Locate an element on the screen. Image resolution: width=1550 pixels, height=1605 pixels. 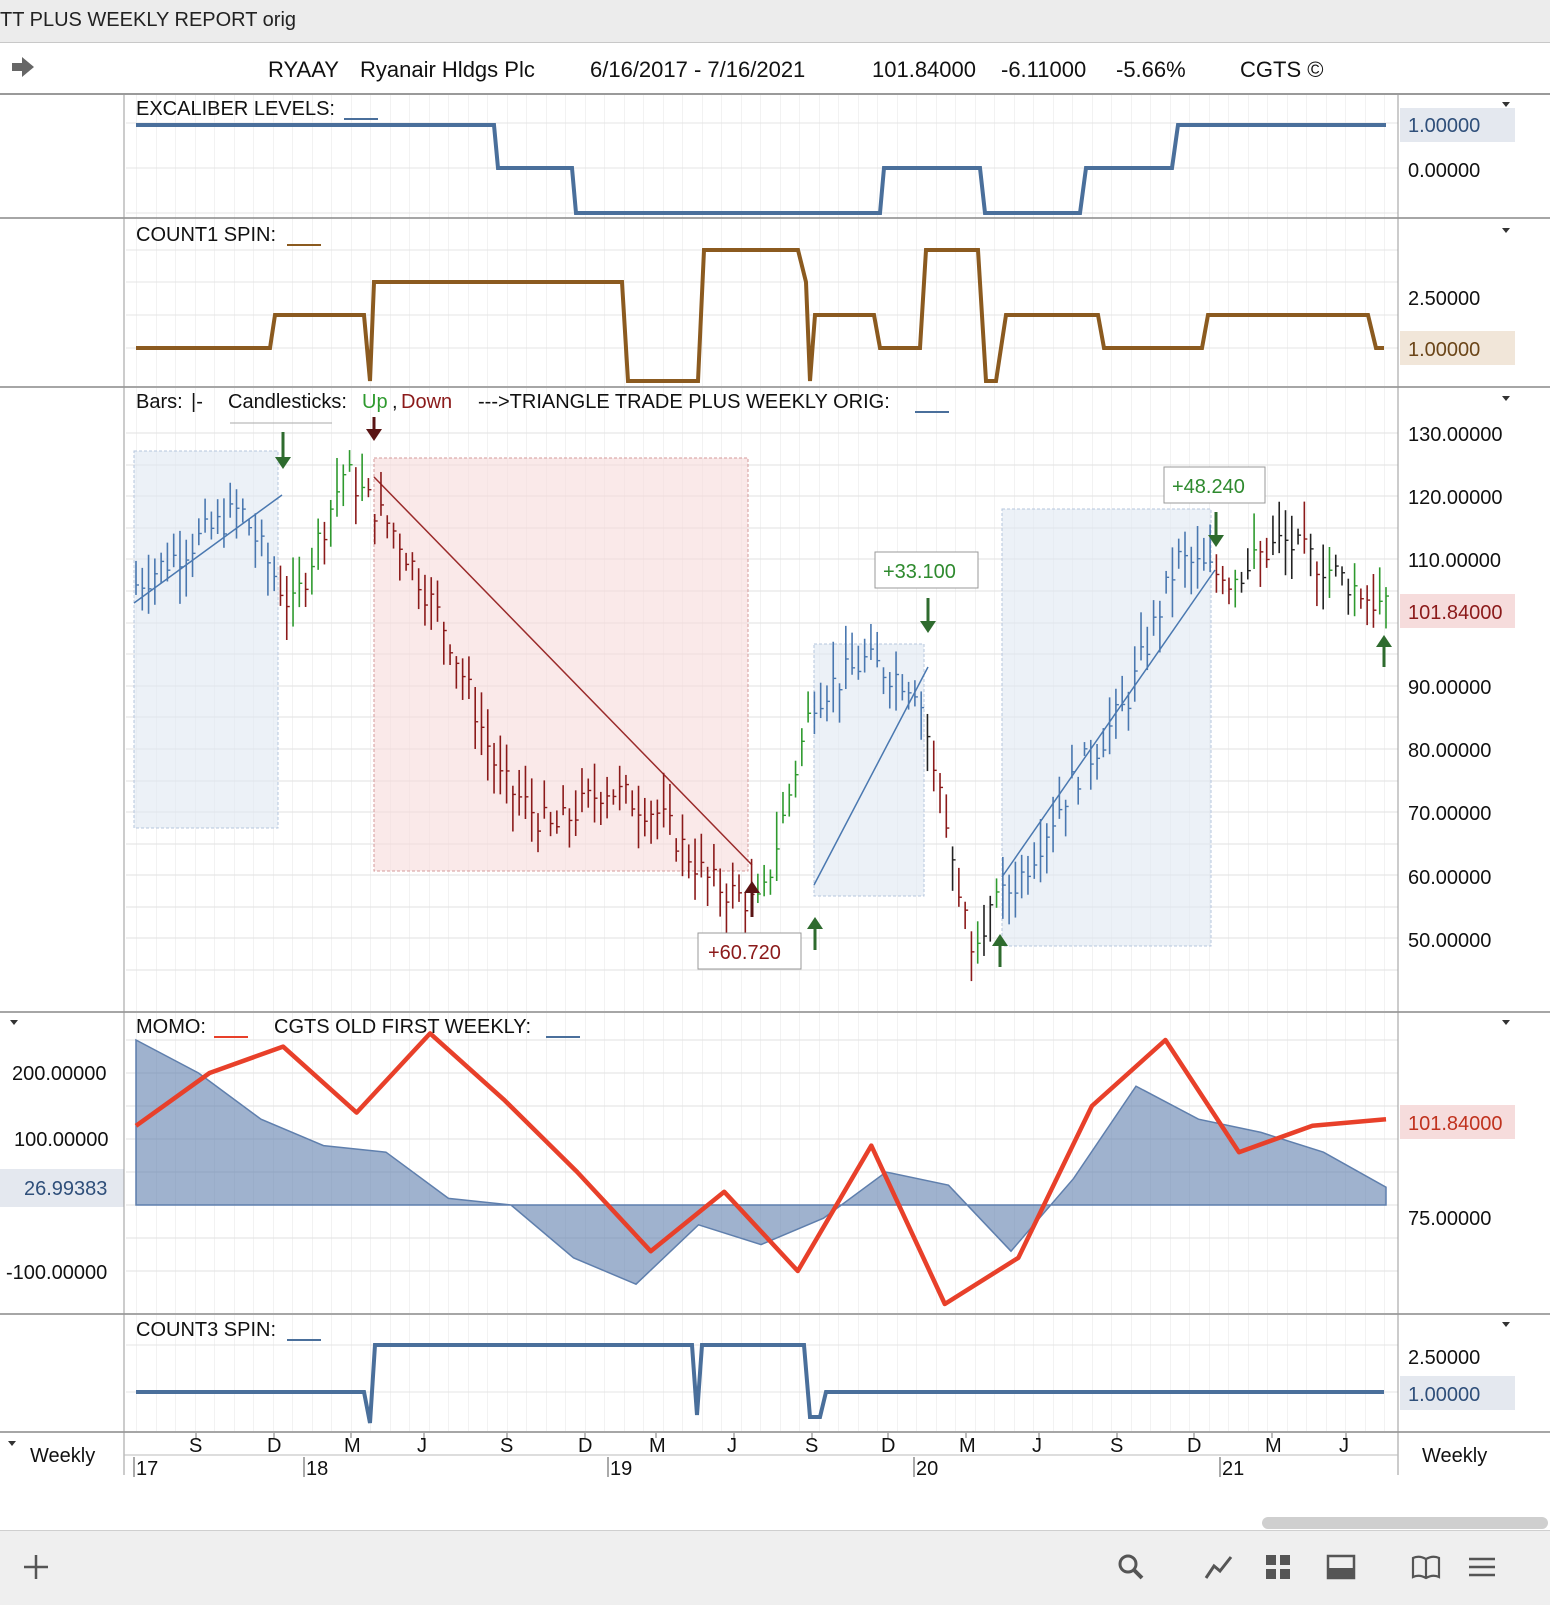
line-chart-icon is located at coordinates (1219, 1567).